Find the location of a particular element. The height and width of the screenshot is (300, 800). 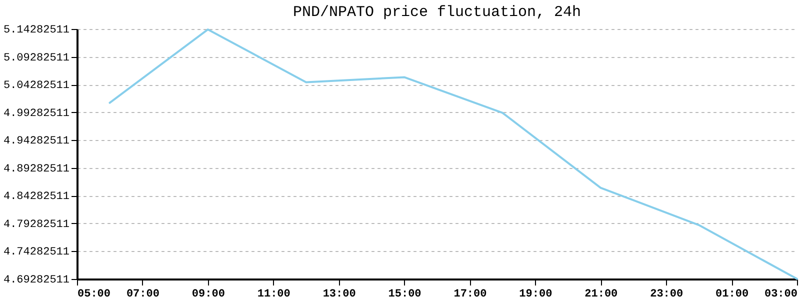

y-tick-label: 4.89282511 is located at coordinates (36, 169).